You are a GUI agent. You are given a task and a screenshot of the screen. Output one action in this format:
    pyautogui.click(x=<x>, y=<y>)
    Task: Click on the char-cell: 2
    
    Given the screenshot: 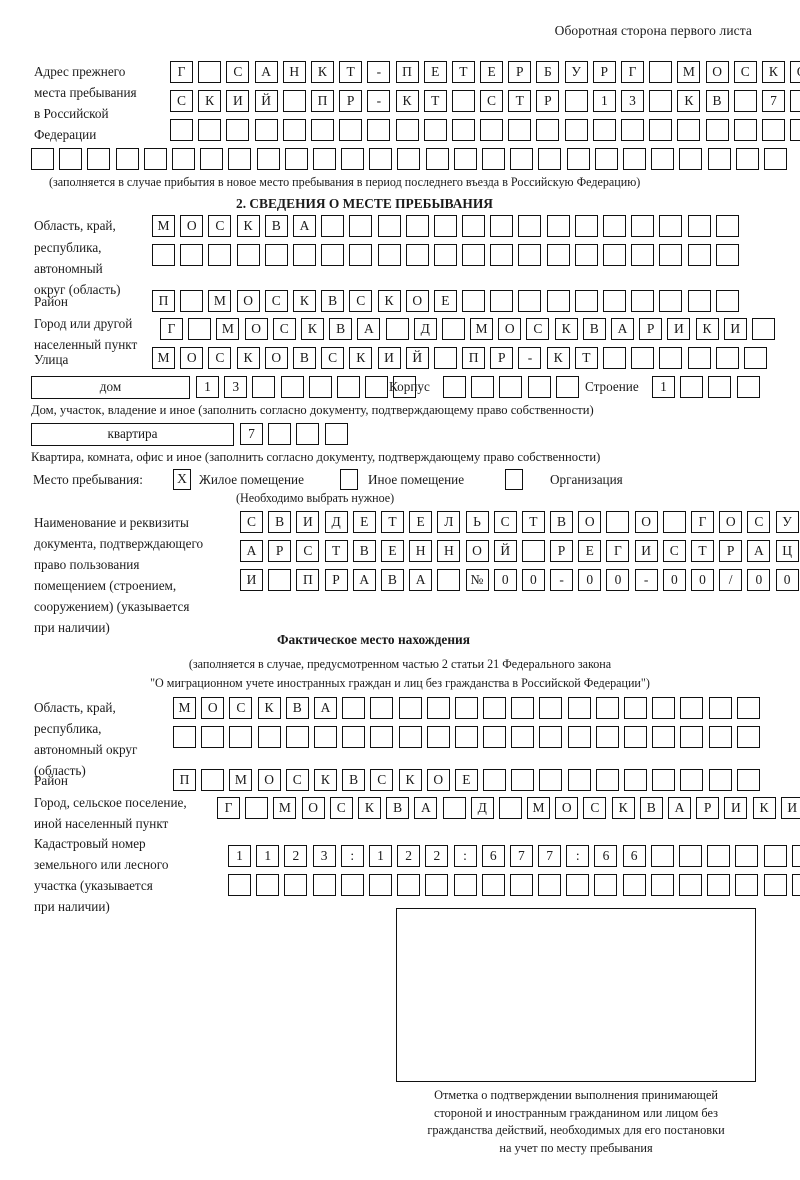 What is the action you would take?
    pyautogui.click(x=296, y=856)
    